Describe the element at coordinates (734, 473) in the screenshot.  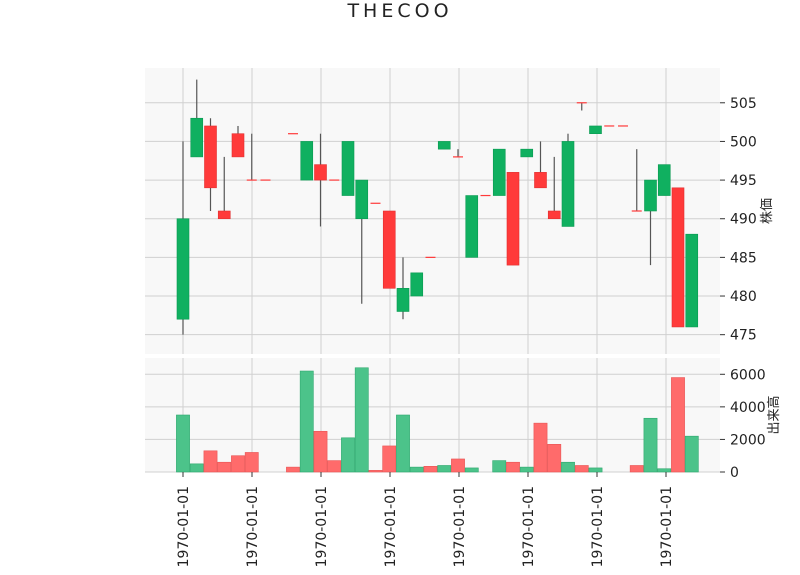
I see `volume-tick-label: 0` at that location.